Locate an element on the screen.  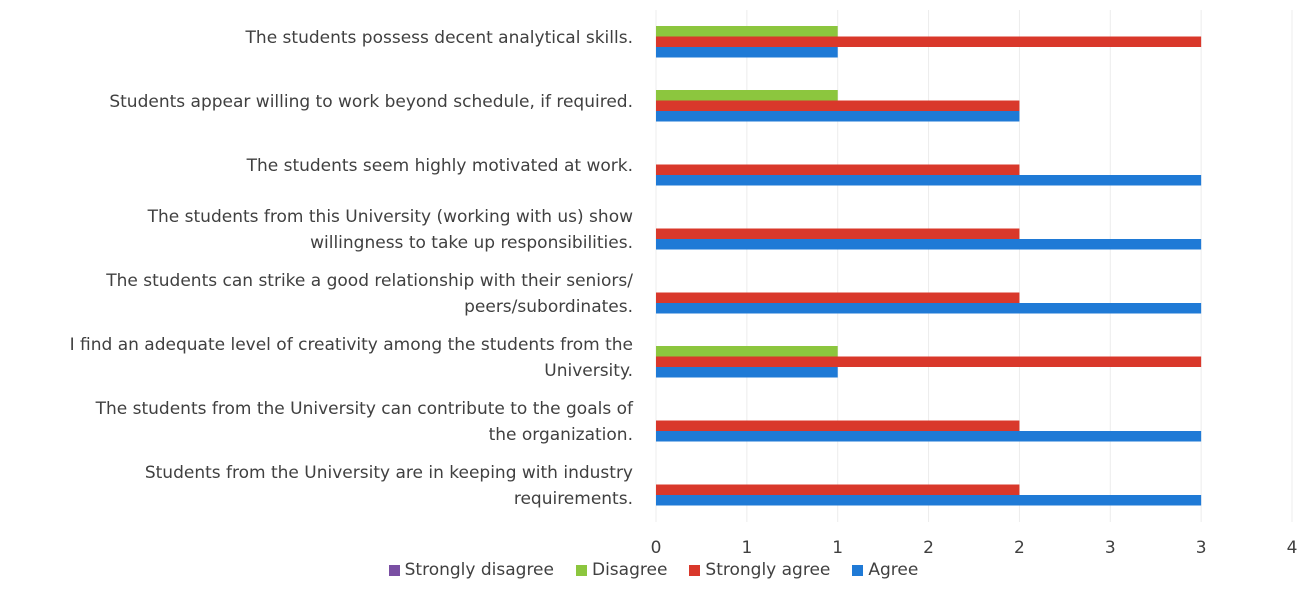
legend-item: Agree is located at coordinates (885, 570).